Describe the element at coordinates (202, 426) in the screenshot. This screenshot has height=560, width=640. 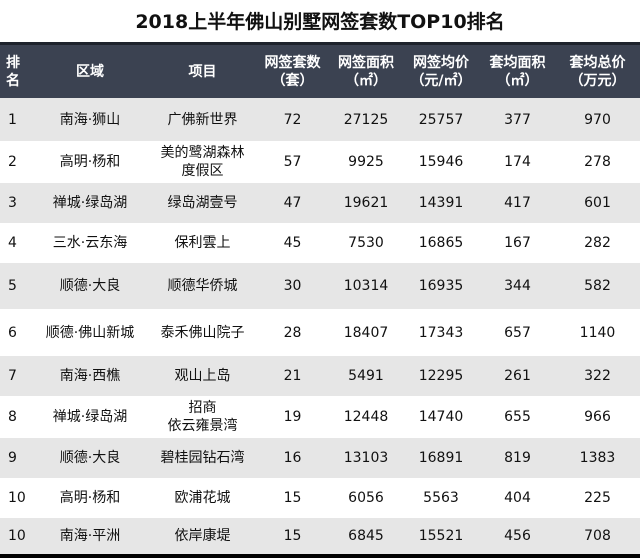
I see `cell-text: 依云雍景湾` at that location.